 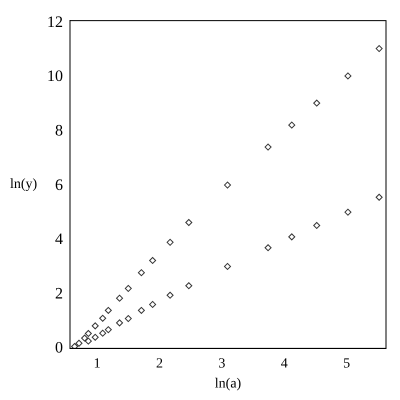 What do you see at coordinates (55, 77) in the screenshot?
I see `y-tick-label: 10` at bounding box center [55, 77].